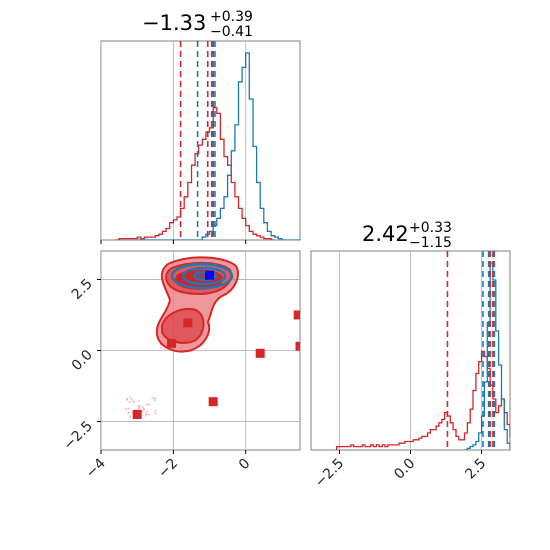 The image size is (550, 550). I want to click on param0-hist-red, so click(195, 173).